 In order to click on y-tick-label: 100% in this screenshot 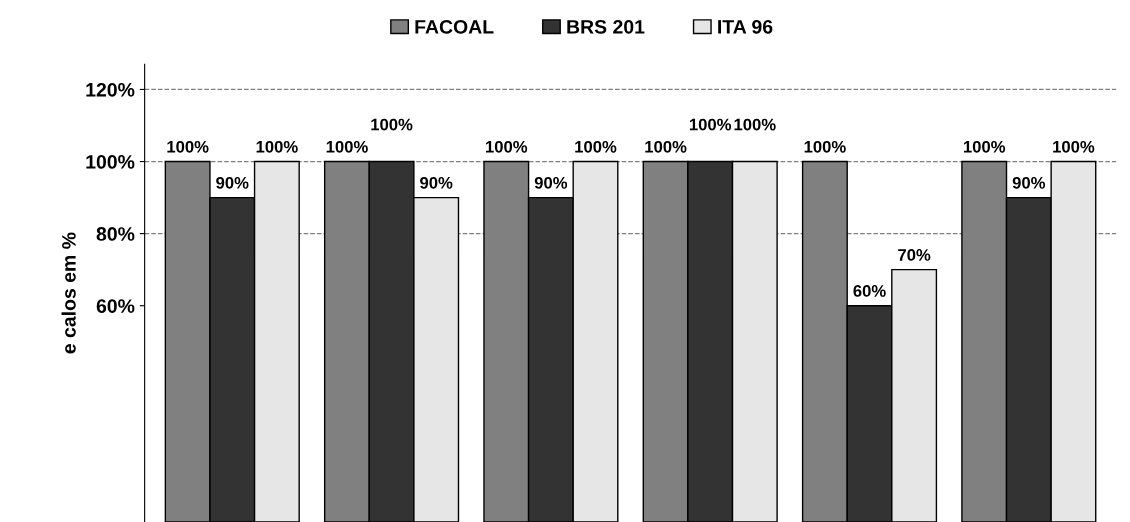, I will do `click(110, 162)`.